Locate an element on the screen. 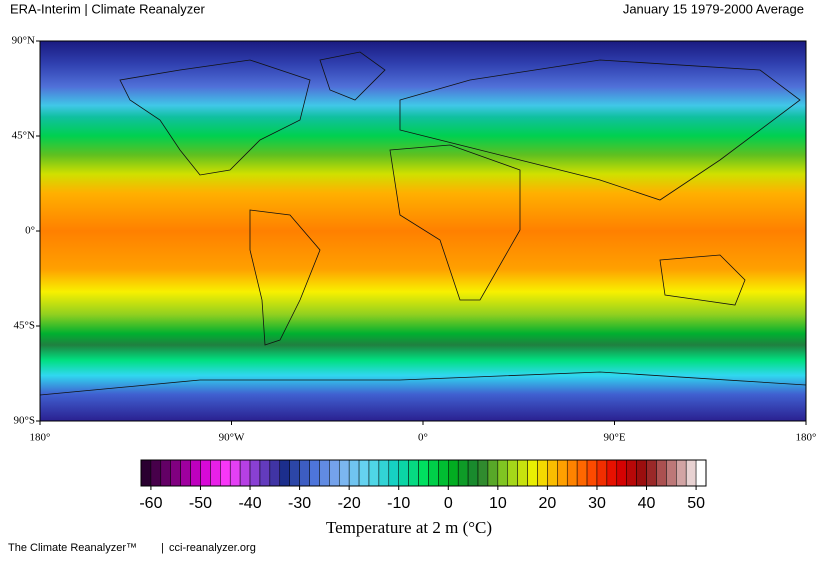 This screenshot has width=819, height=565. colorbar-tick-label: -40 is located at coordinates (249, 503).